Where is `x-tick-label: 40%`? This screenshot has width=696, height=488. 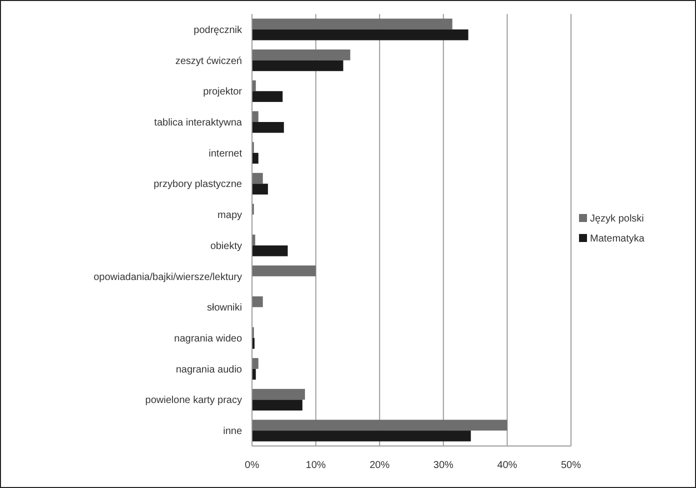 x-tick-label: 40% is located at coordinates (507, 465).